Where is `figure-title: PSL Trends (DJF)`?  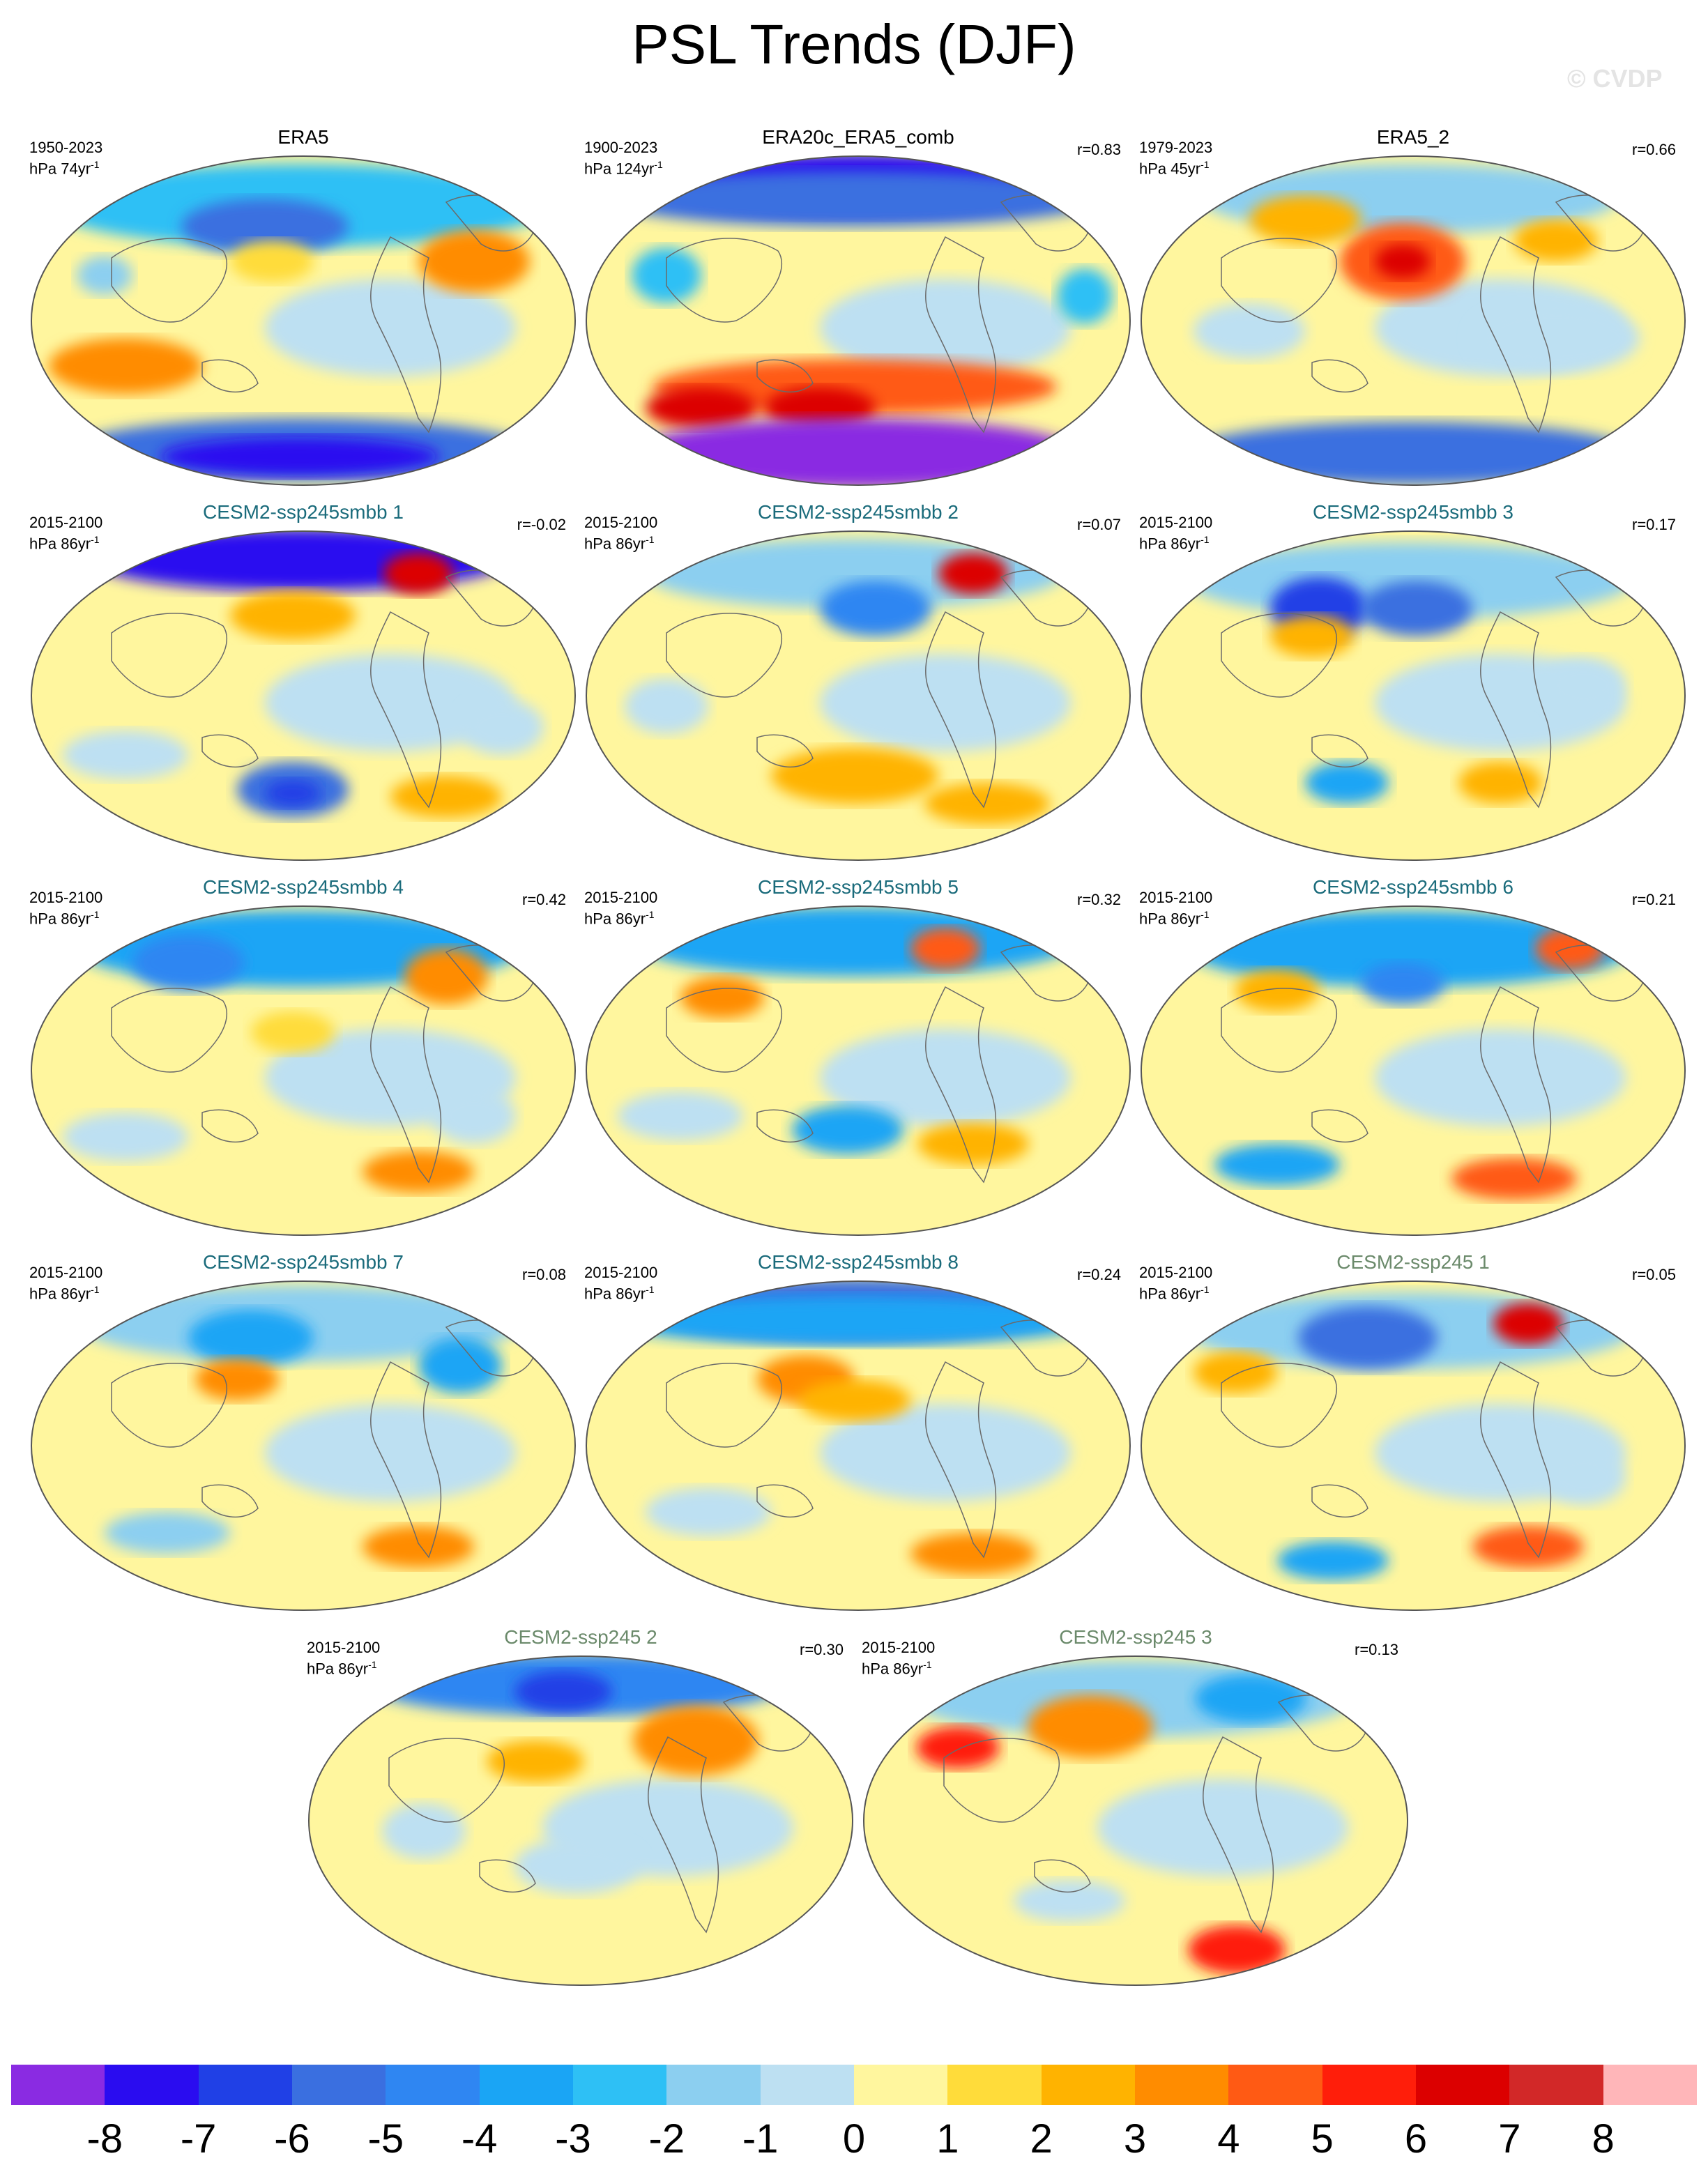
figure-title: PSL Trends (DJF) is located at coordinates (854, 44).